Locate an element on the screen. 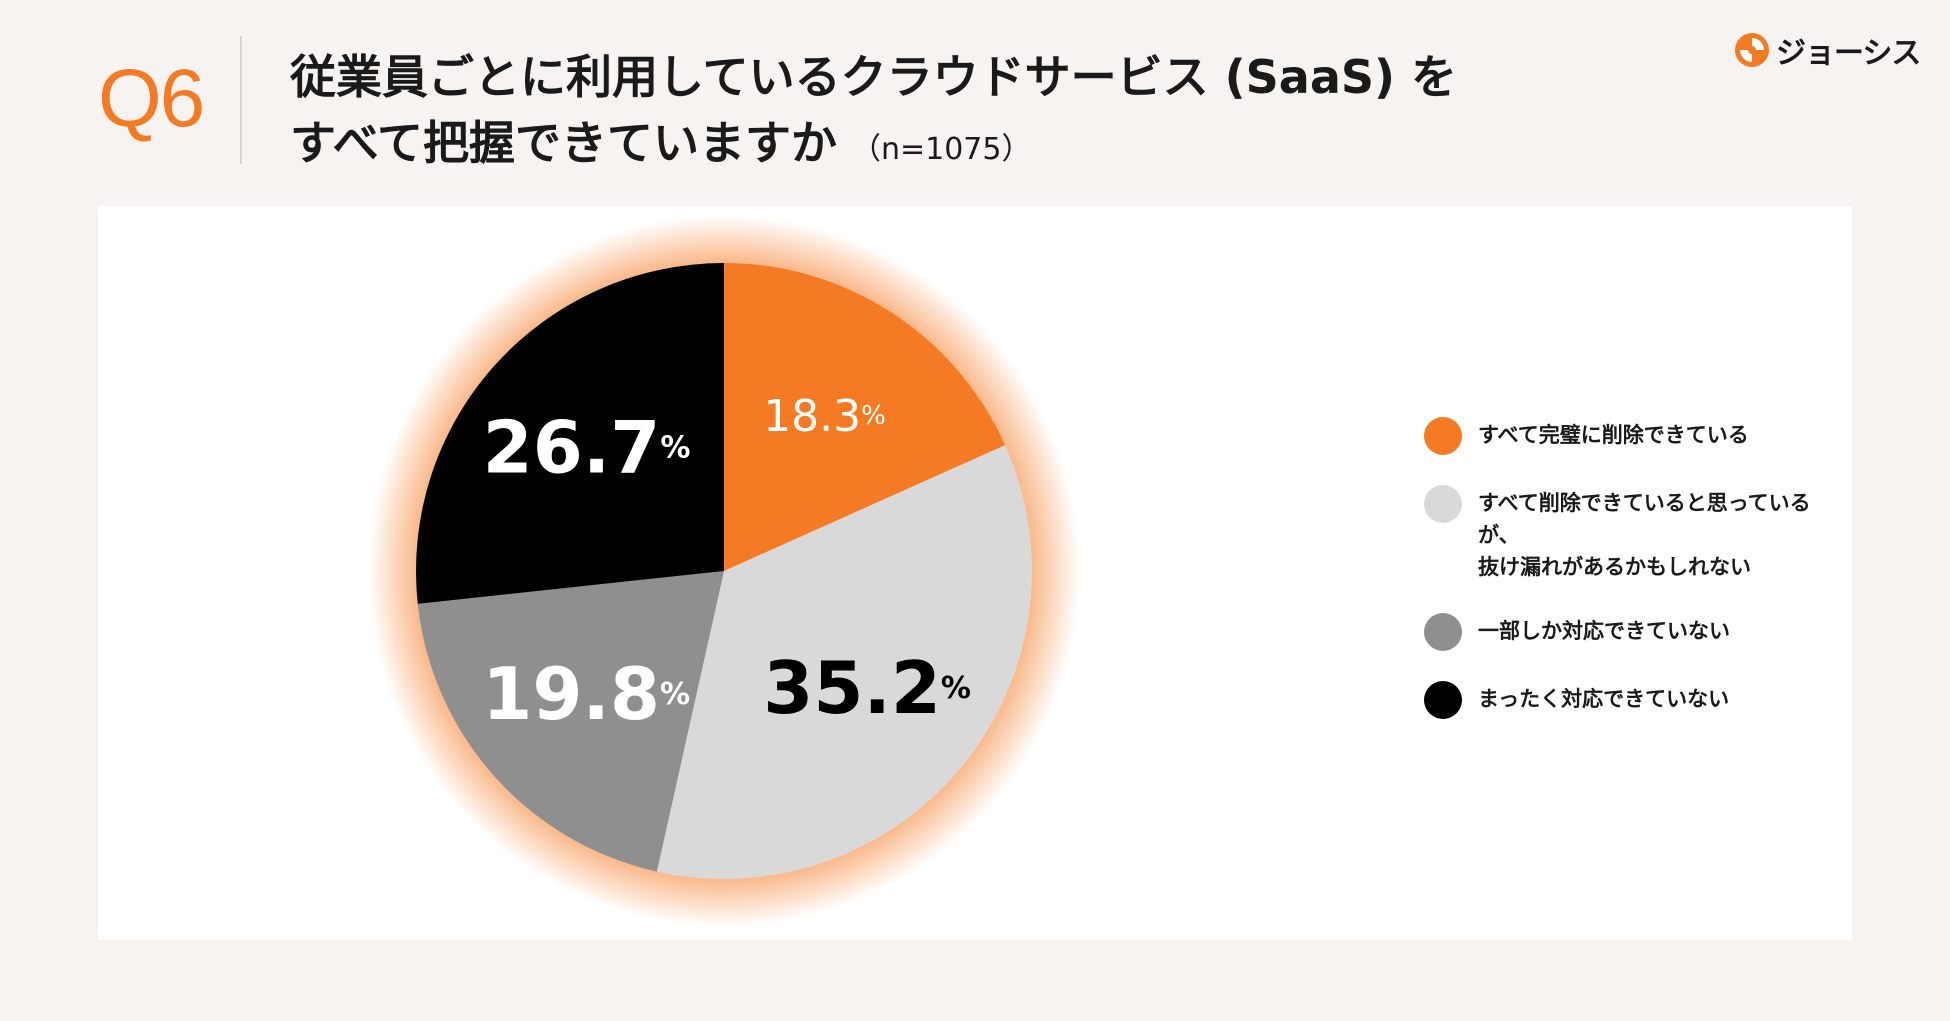  sample-size: （n=1075） is located at coordinates (941, 149).